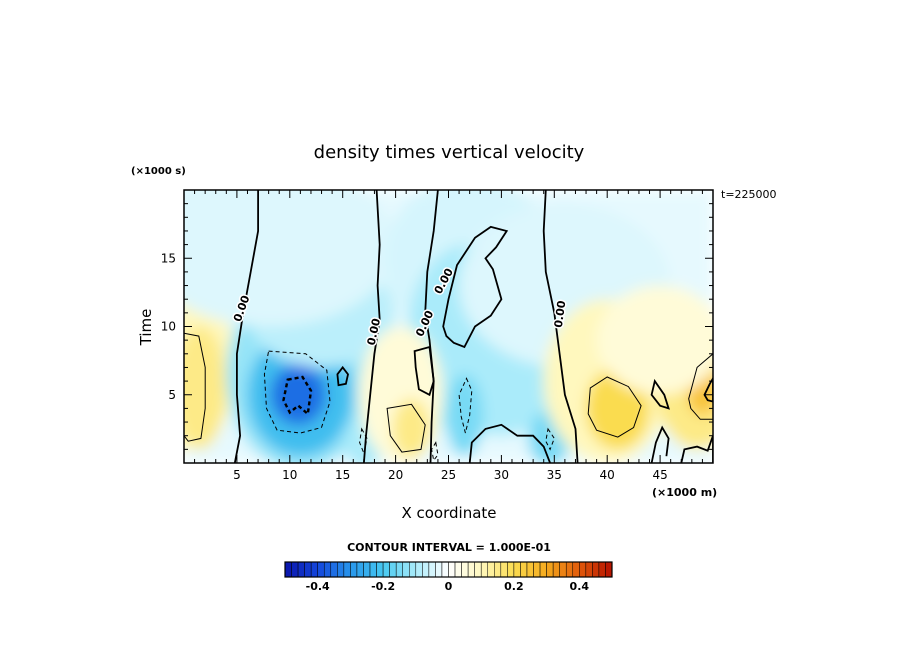 This screenshot has height=654, width=904. What do you see at coordinates (560, 313) in the screenshot?
I see `contour-label: 0.00` at bounding box center [560, 313].